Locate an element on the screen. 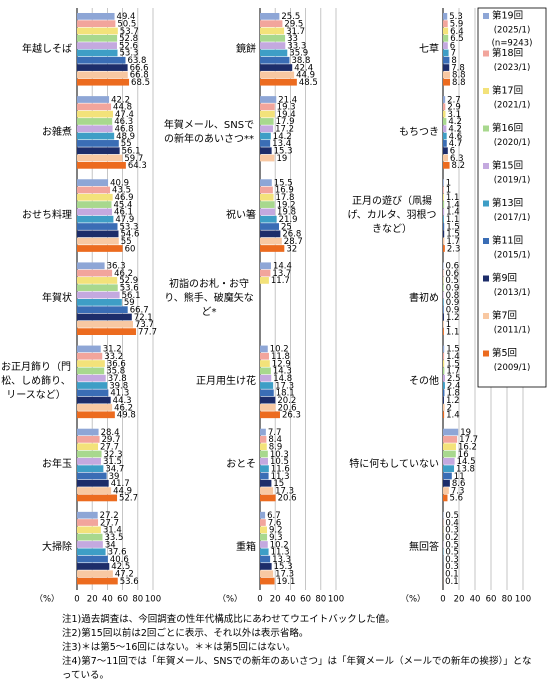 The width and height of the screenshot is (557, 684). value-label: 1.7 is located at coordinates (453, 242).